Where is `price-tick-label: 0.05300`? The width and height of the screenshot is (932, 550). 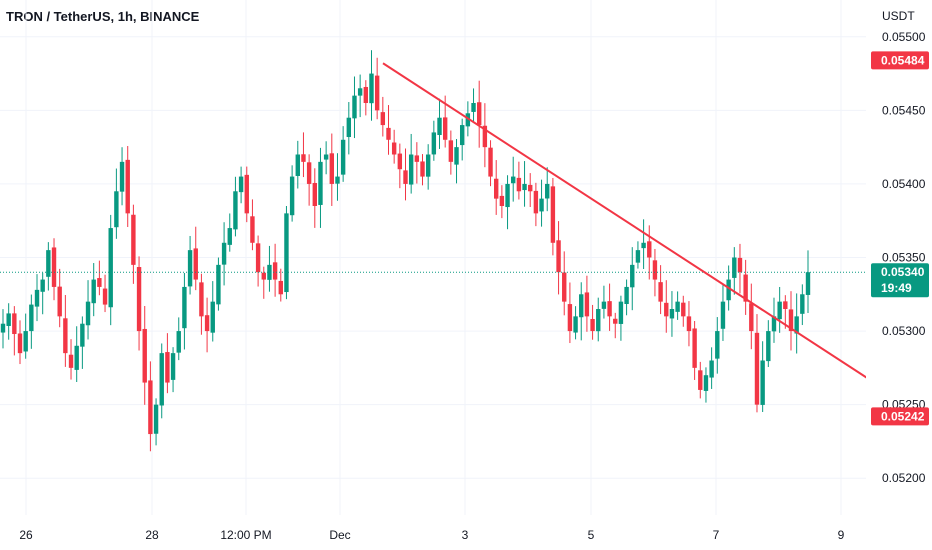
price-tick-label: 0.05300 is located at coordinates (904, 331).